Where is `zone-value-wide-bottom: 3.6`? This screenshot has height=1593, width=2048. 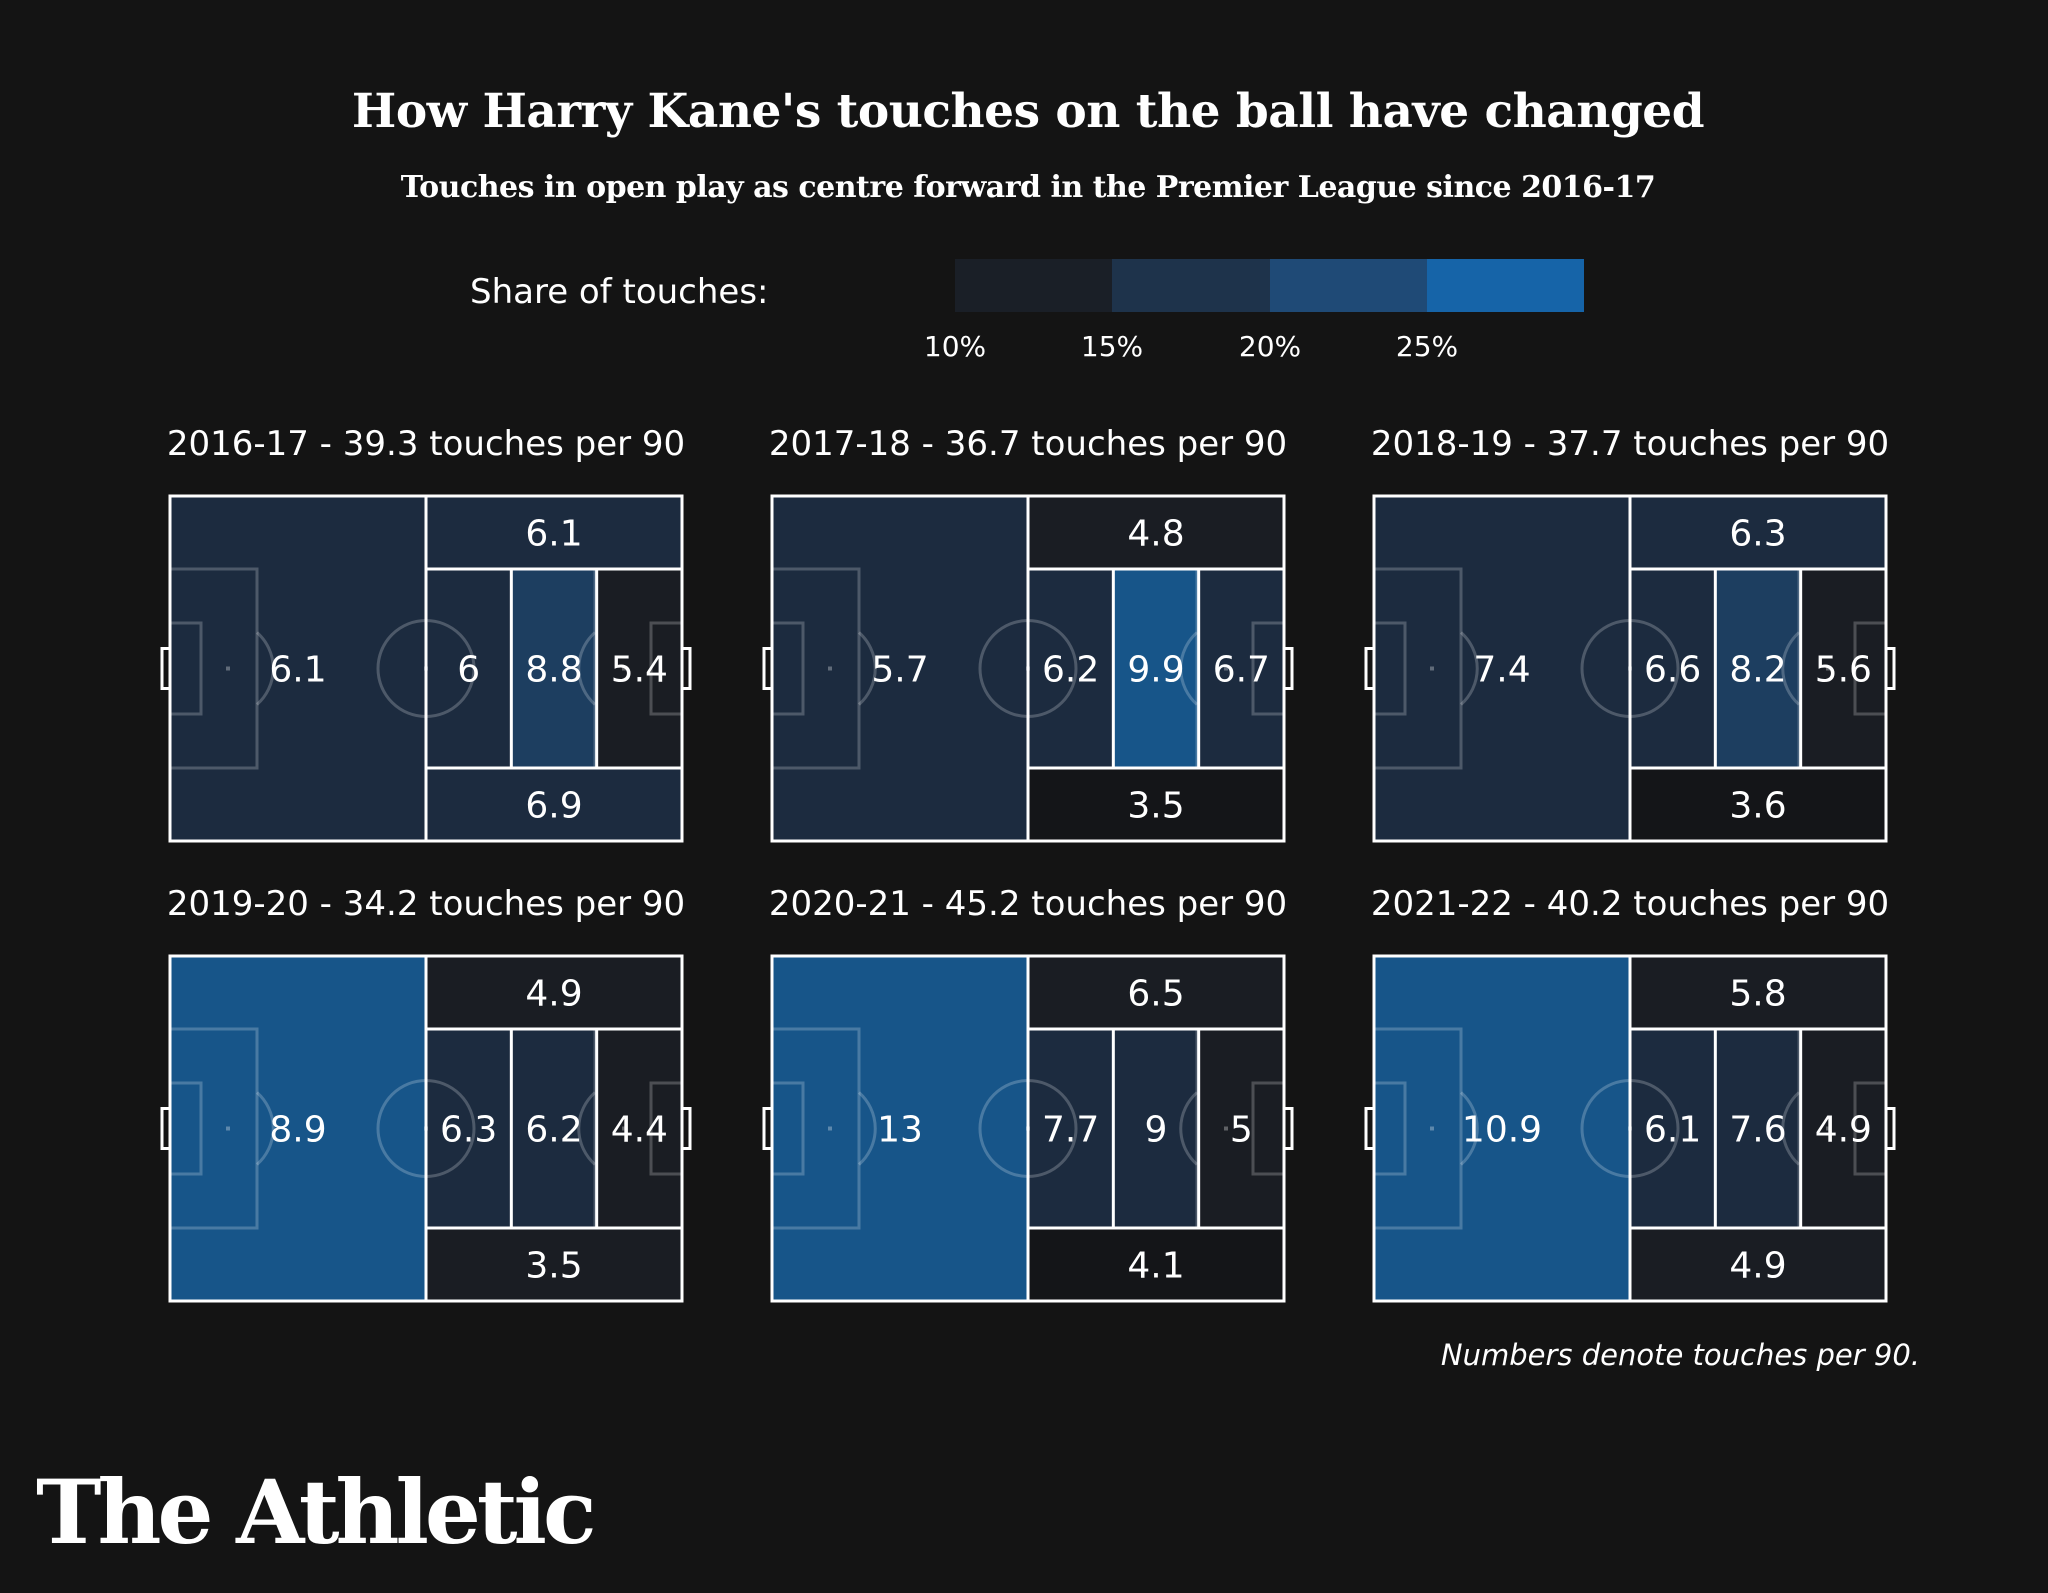
zone-value-wide-bottom: 3.6 is located at coordinates (1757, 806).